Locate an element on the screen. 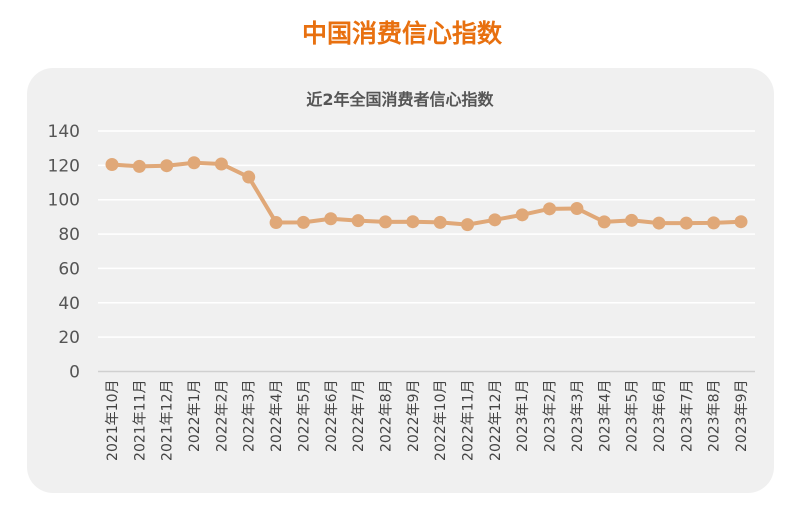 Image resolution: width=804 pixels, height=509 pixels. y-tick-label: 0 is located at coordinates (74, 373).